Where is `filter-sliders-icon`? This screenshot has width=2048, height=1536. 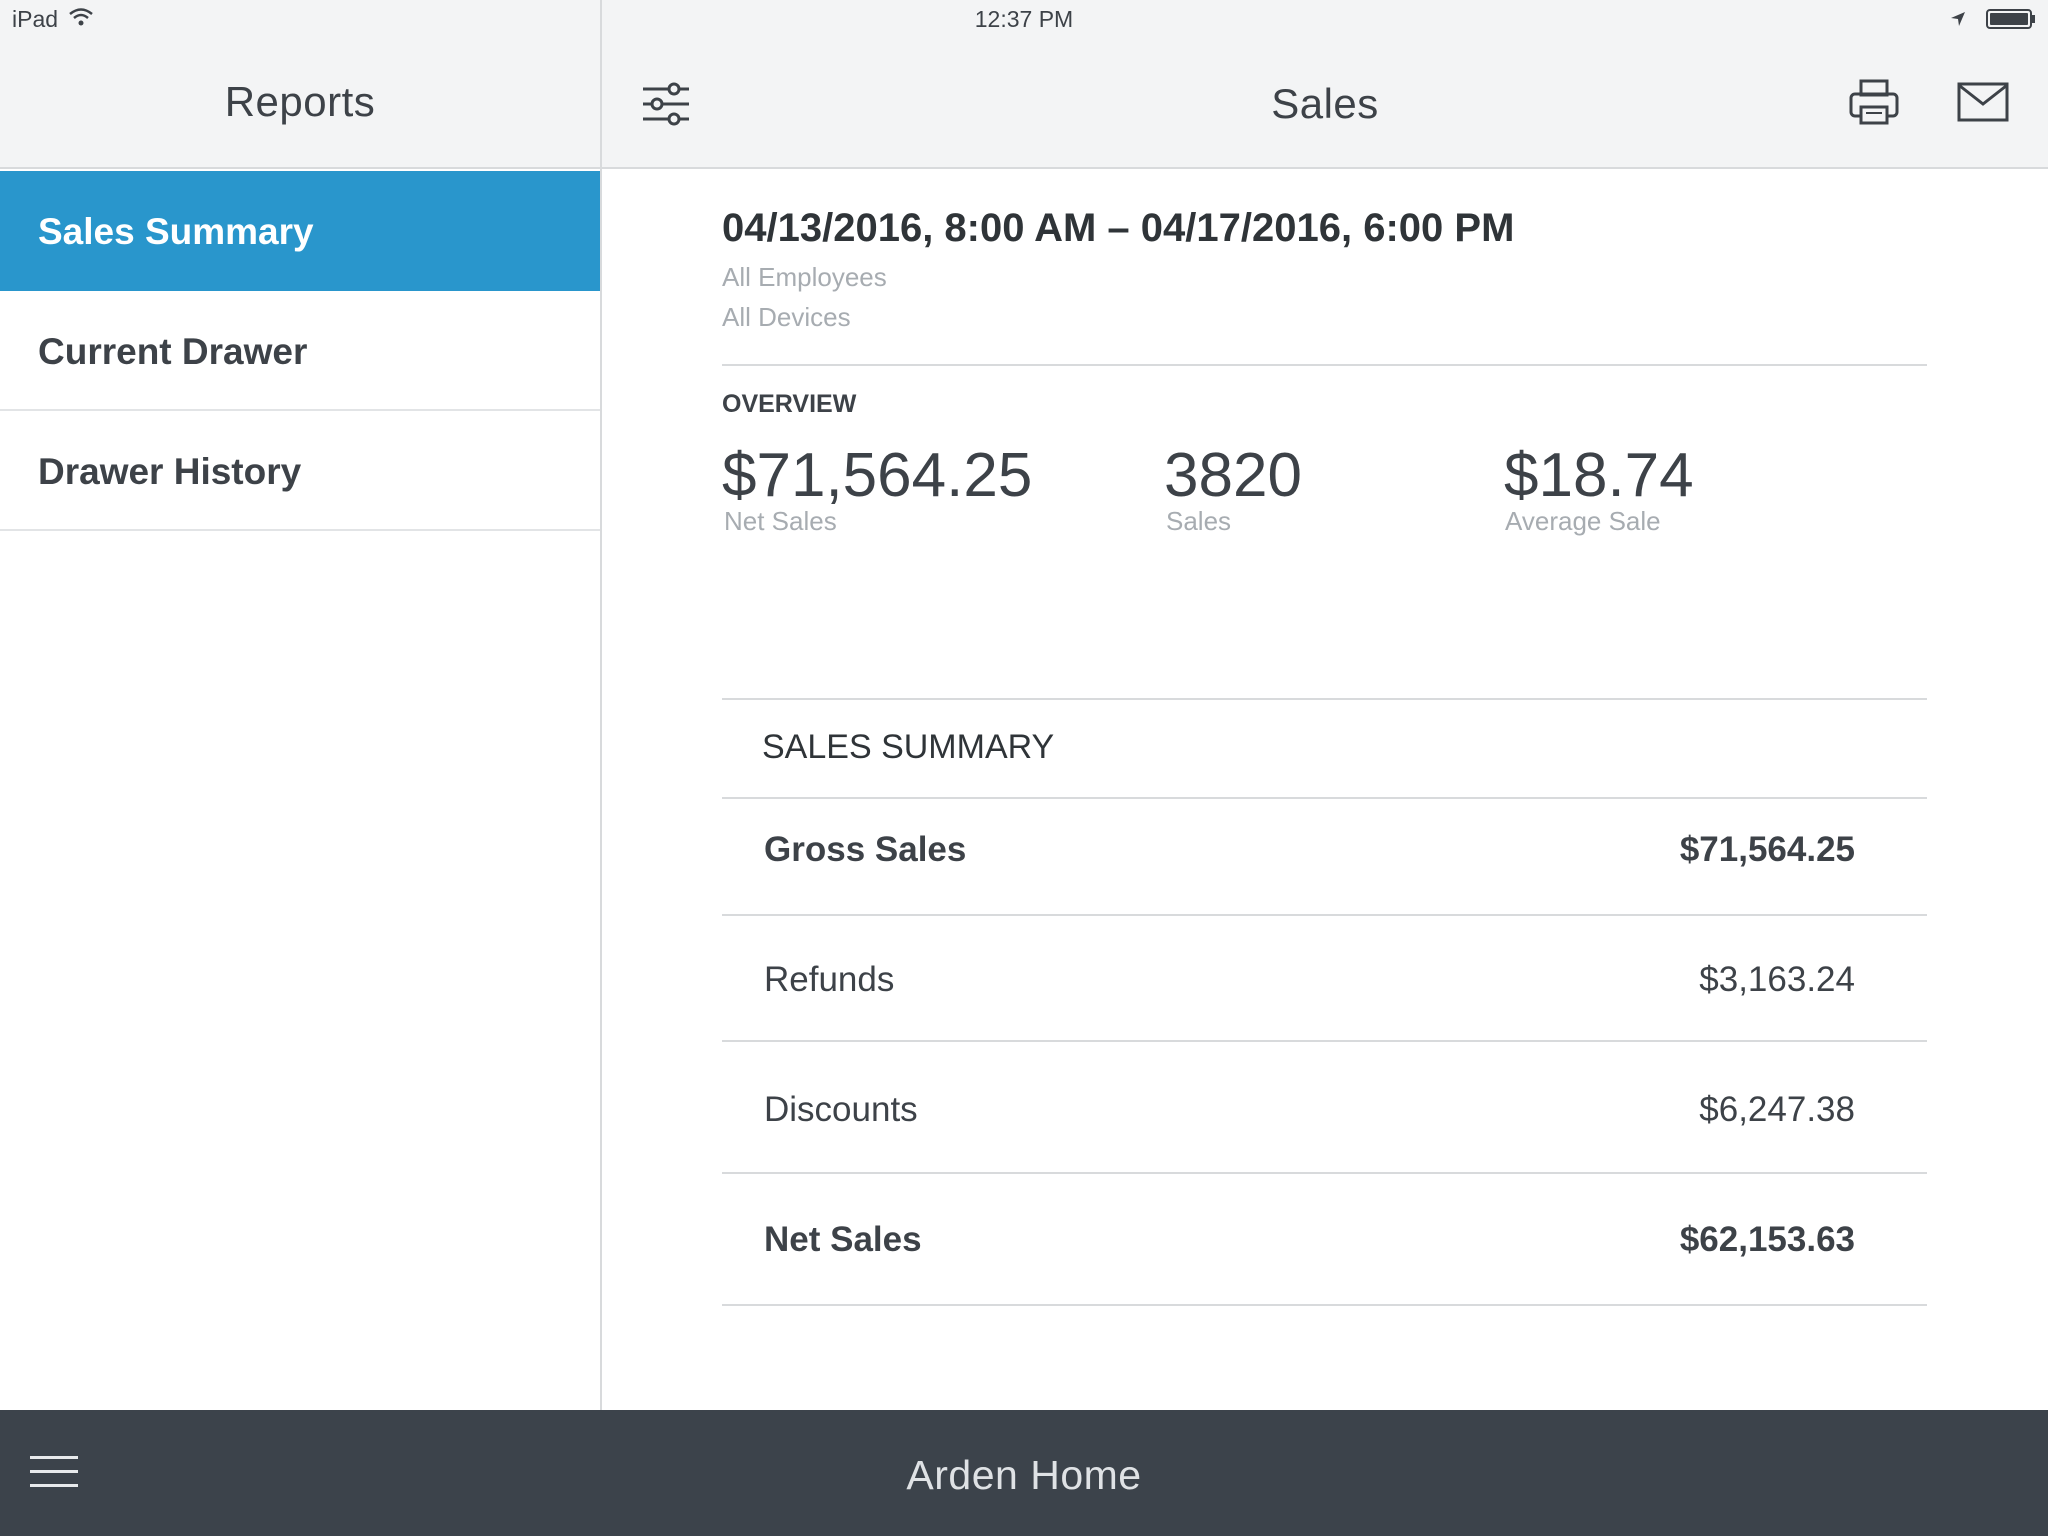
filter-sliders-icon is located at coordinates (666, 104).